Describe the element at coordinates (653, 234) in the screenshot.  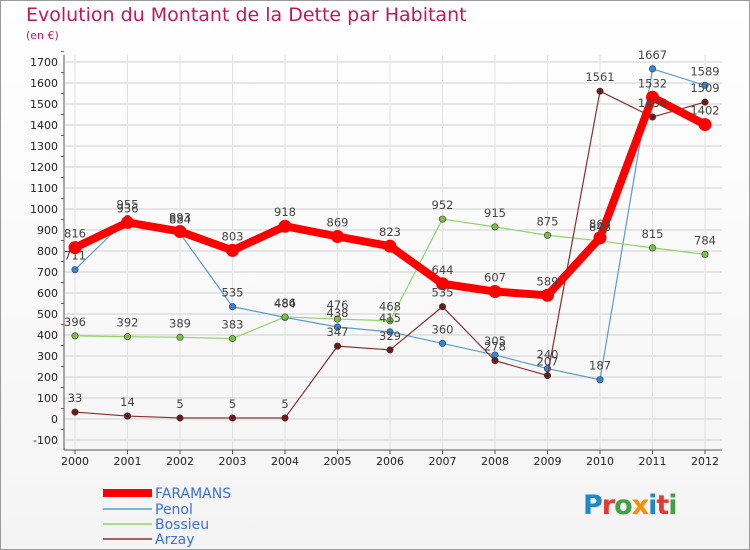
I see `data-label-bossieu: 815` at that location.